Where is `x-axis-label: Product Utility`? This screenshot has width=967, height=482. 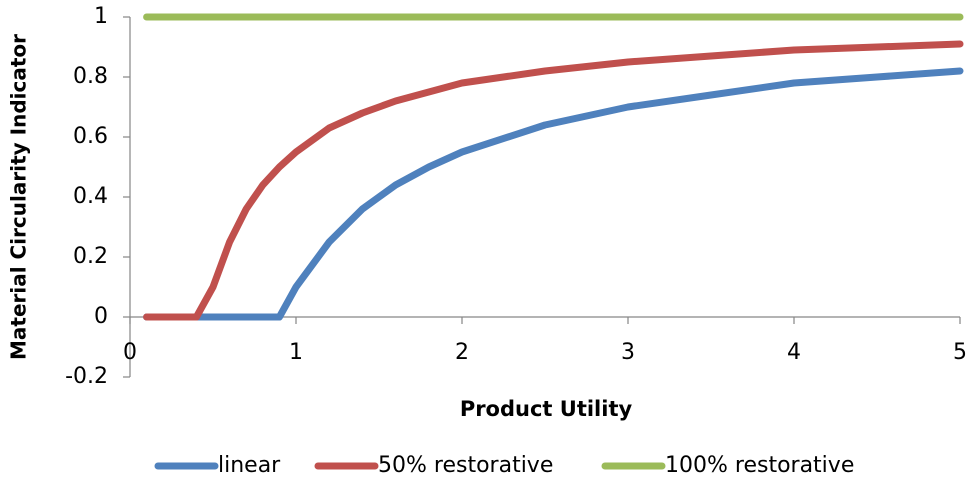 x-axis-label: Product Utility is located at coordinates (546, 409).